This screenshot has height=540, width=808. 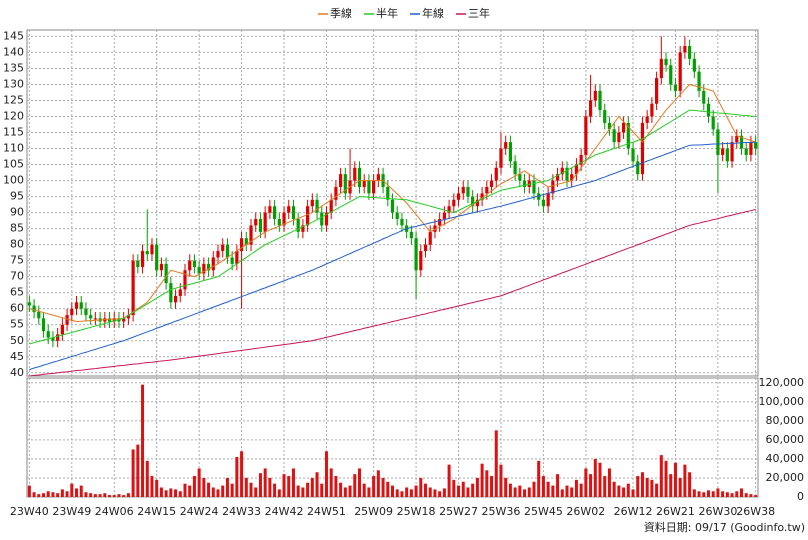 I want to click on y-tick-label: 45, so click(x=17, y=356).